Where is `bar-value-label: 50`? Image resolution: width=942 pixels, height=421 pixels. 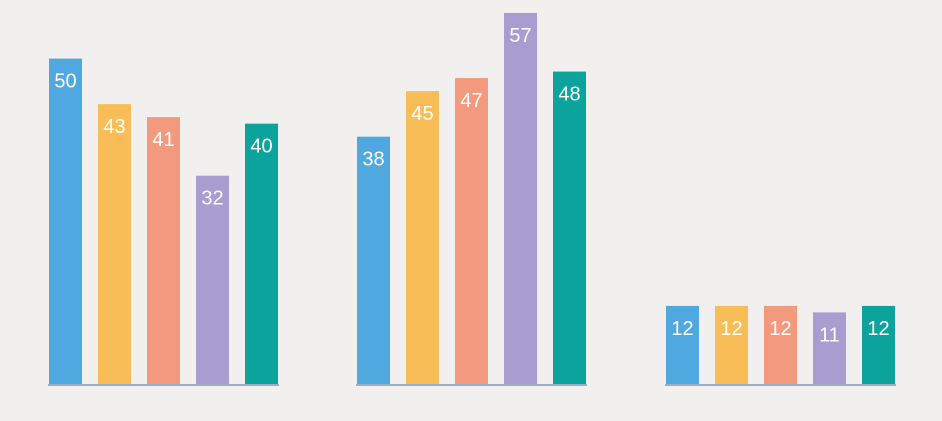
bar-value-label: 50 is located at coordinates (65, 82).